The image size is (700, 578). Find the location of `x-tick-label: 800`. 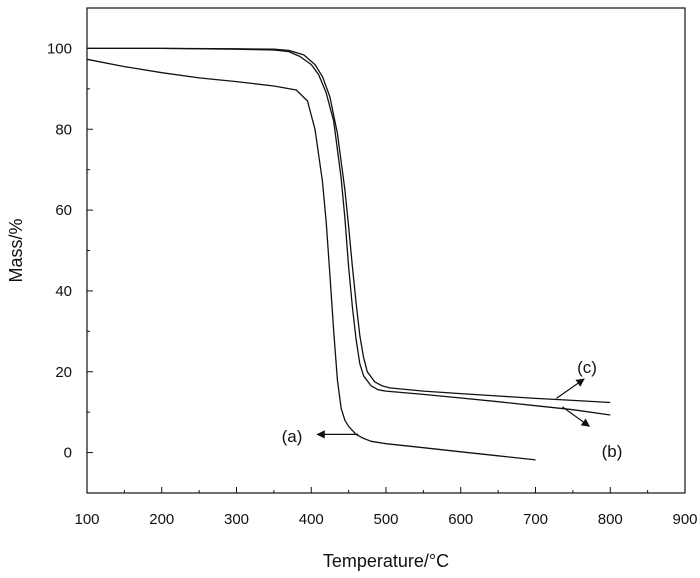

x-tick-label: 800 is located at coordinates (610, 519).